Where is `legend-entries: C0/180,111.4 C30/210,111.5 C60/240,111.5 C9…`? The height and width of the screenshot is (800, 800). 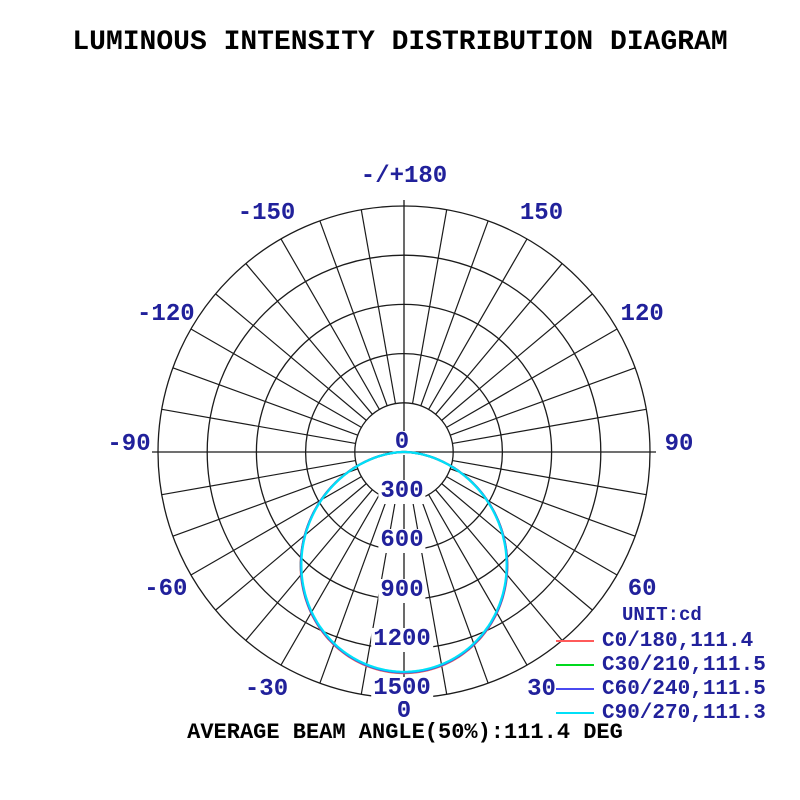 legend-entries: C0/180,111.4 C30/210,111.5 C60/240,111.5 C9… is located at coordinates (661, 677).